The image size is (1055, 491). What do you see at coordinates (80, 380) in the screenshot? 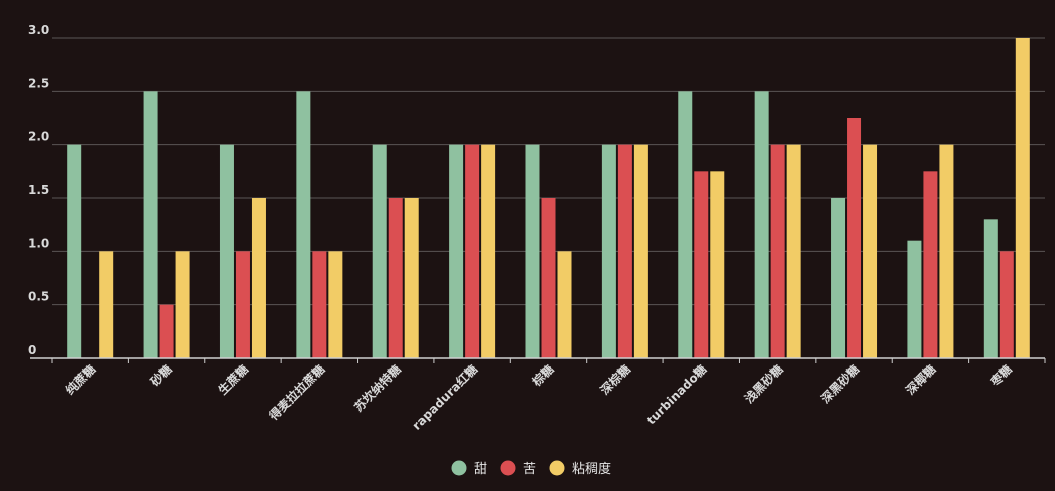
I see `x-tick-label: 纯蔗糖` at bounding box center [80, 380].